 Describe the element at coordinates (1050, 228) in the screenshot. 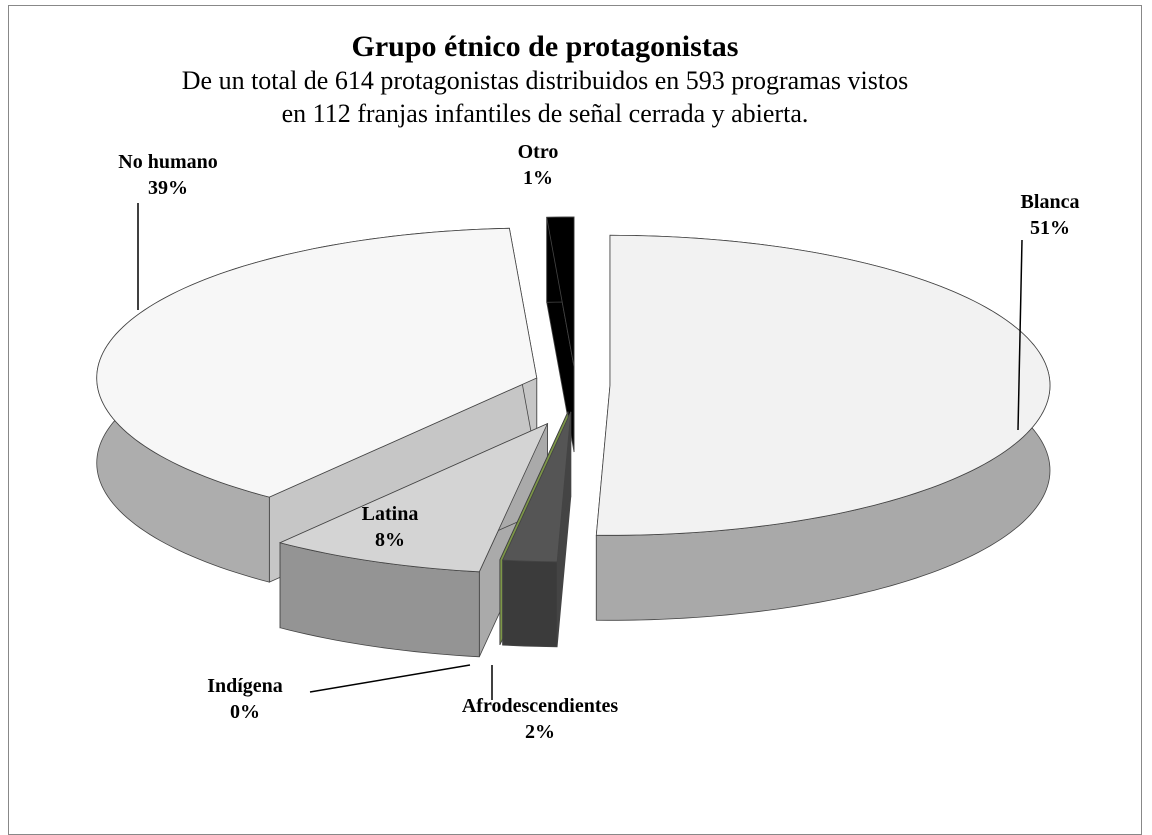

I see `slice-value-label: 51%` at that location.